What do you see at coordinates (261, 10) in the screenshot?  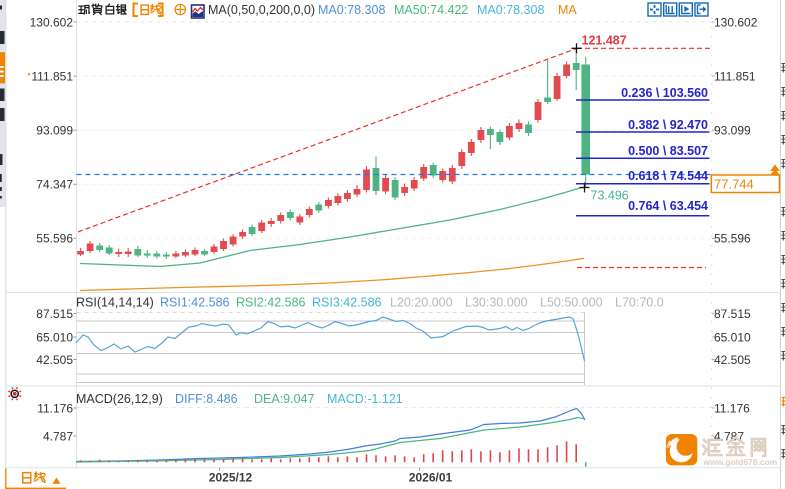 I see `svg-text: MA(0,50,0,200,0,0)` at bounding box center [261, 10].